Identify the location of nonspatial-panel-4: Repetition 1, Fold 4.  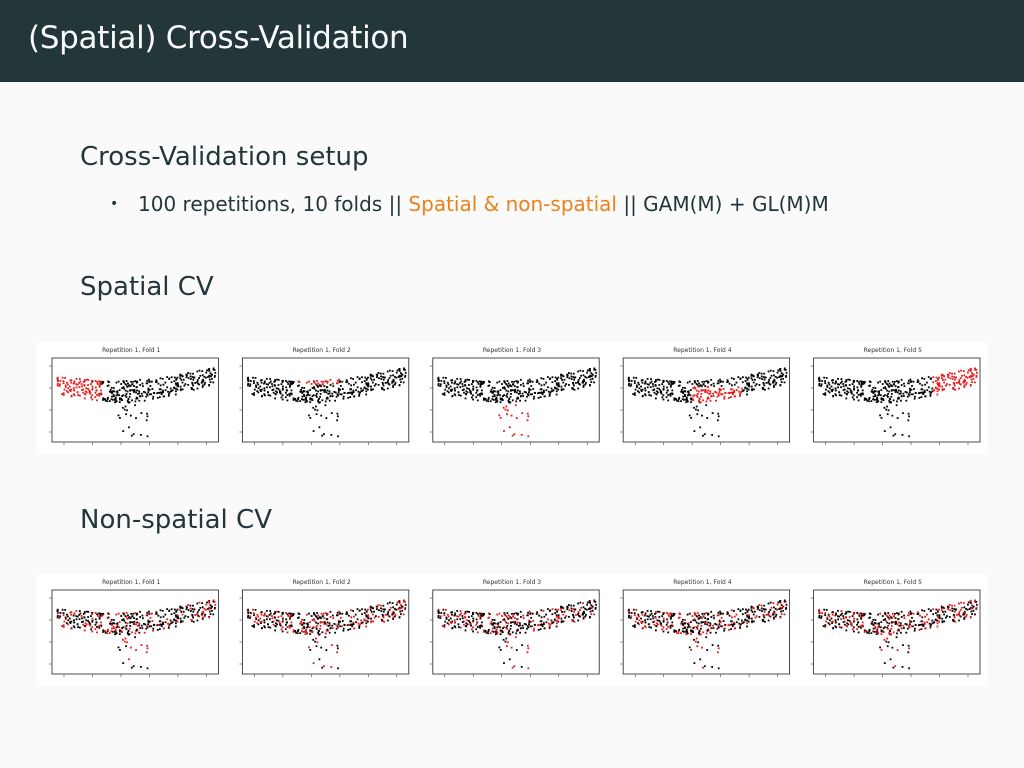
(705, 628).